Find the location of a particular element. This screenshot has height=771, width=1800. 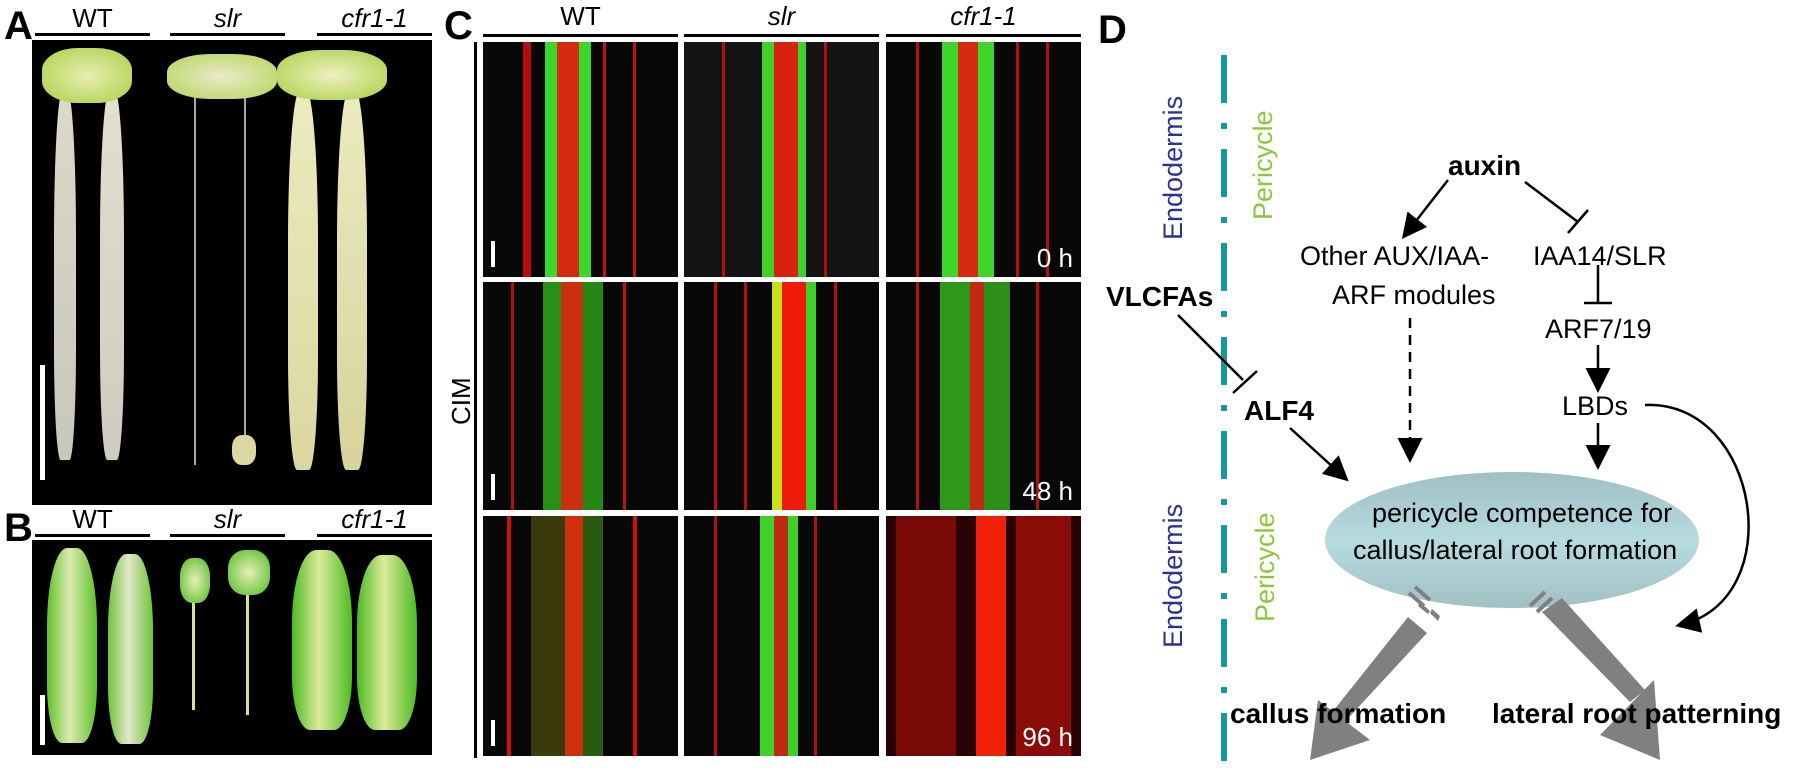

micro-slr-48h is located at coordinates (781, 396).